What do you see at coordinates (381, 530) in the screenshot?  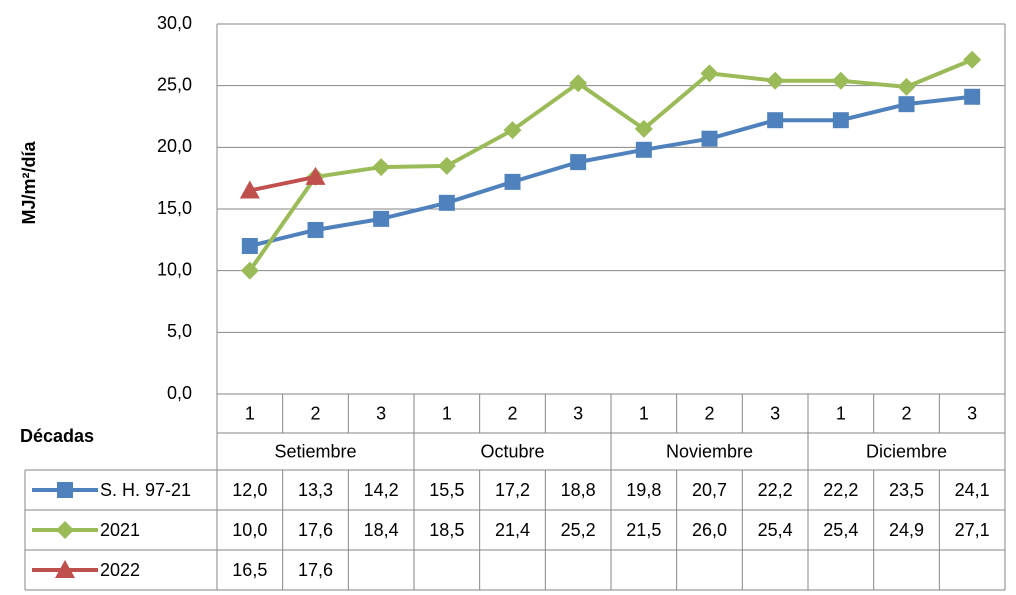 I see `table-value: 18,4` at bounding box center [381, 530].